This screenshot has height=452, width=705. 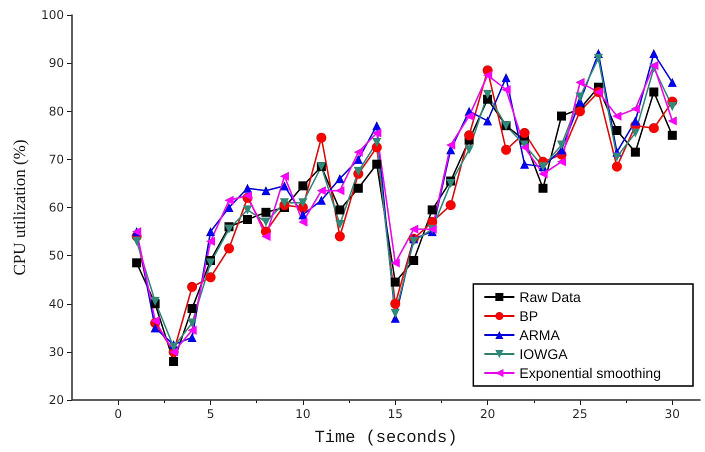 I want to click on y-tick-label: 80, so click(x=56, y=111).